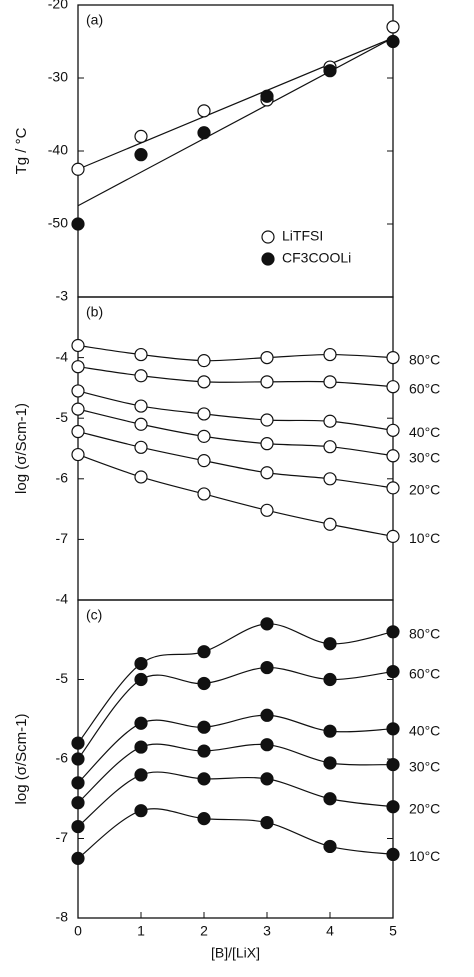 The image size is (474, 977). Describe the element at coordinates (58, 150) in the screenshot. I see `y-tick-label: -40` at that location.